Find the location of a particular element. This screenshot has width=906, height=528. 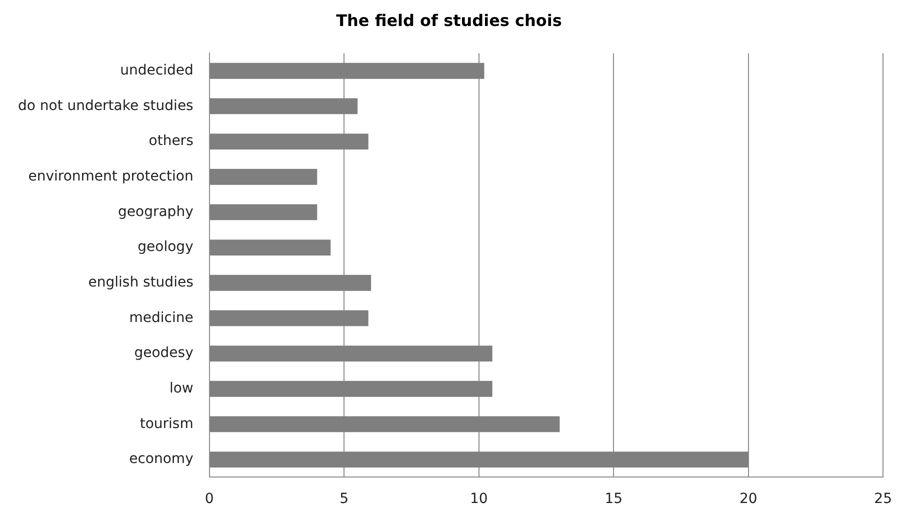

y-tick-label: low is located at coordinates (181, 388).